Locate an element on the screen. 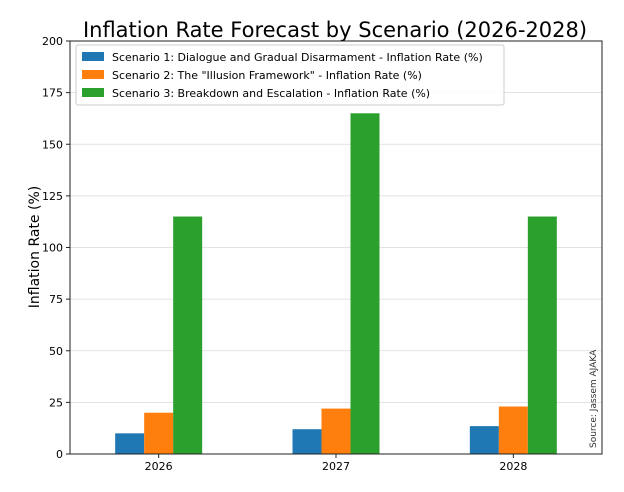  source-annotation: Source: Jassem AJAKA is located at coordinates (594, 398).